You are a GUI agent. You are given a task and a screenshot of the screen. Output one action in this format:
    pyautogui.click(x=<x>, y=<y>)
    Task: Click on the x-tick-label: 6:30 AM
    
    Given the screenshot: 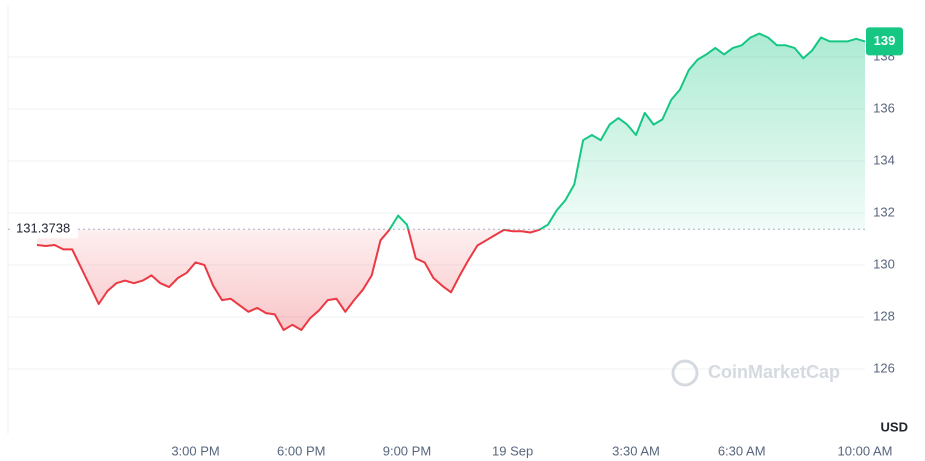 What is the action you would take?
    pyautogui.click(x=742, y=450)
    